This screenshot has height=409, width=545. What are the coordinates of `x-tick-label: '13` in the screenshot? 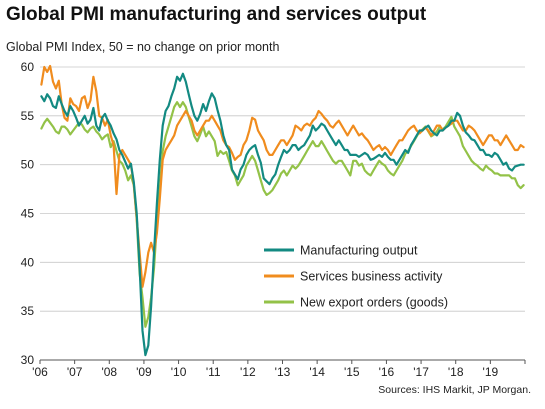 It's located at (283, 372).